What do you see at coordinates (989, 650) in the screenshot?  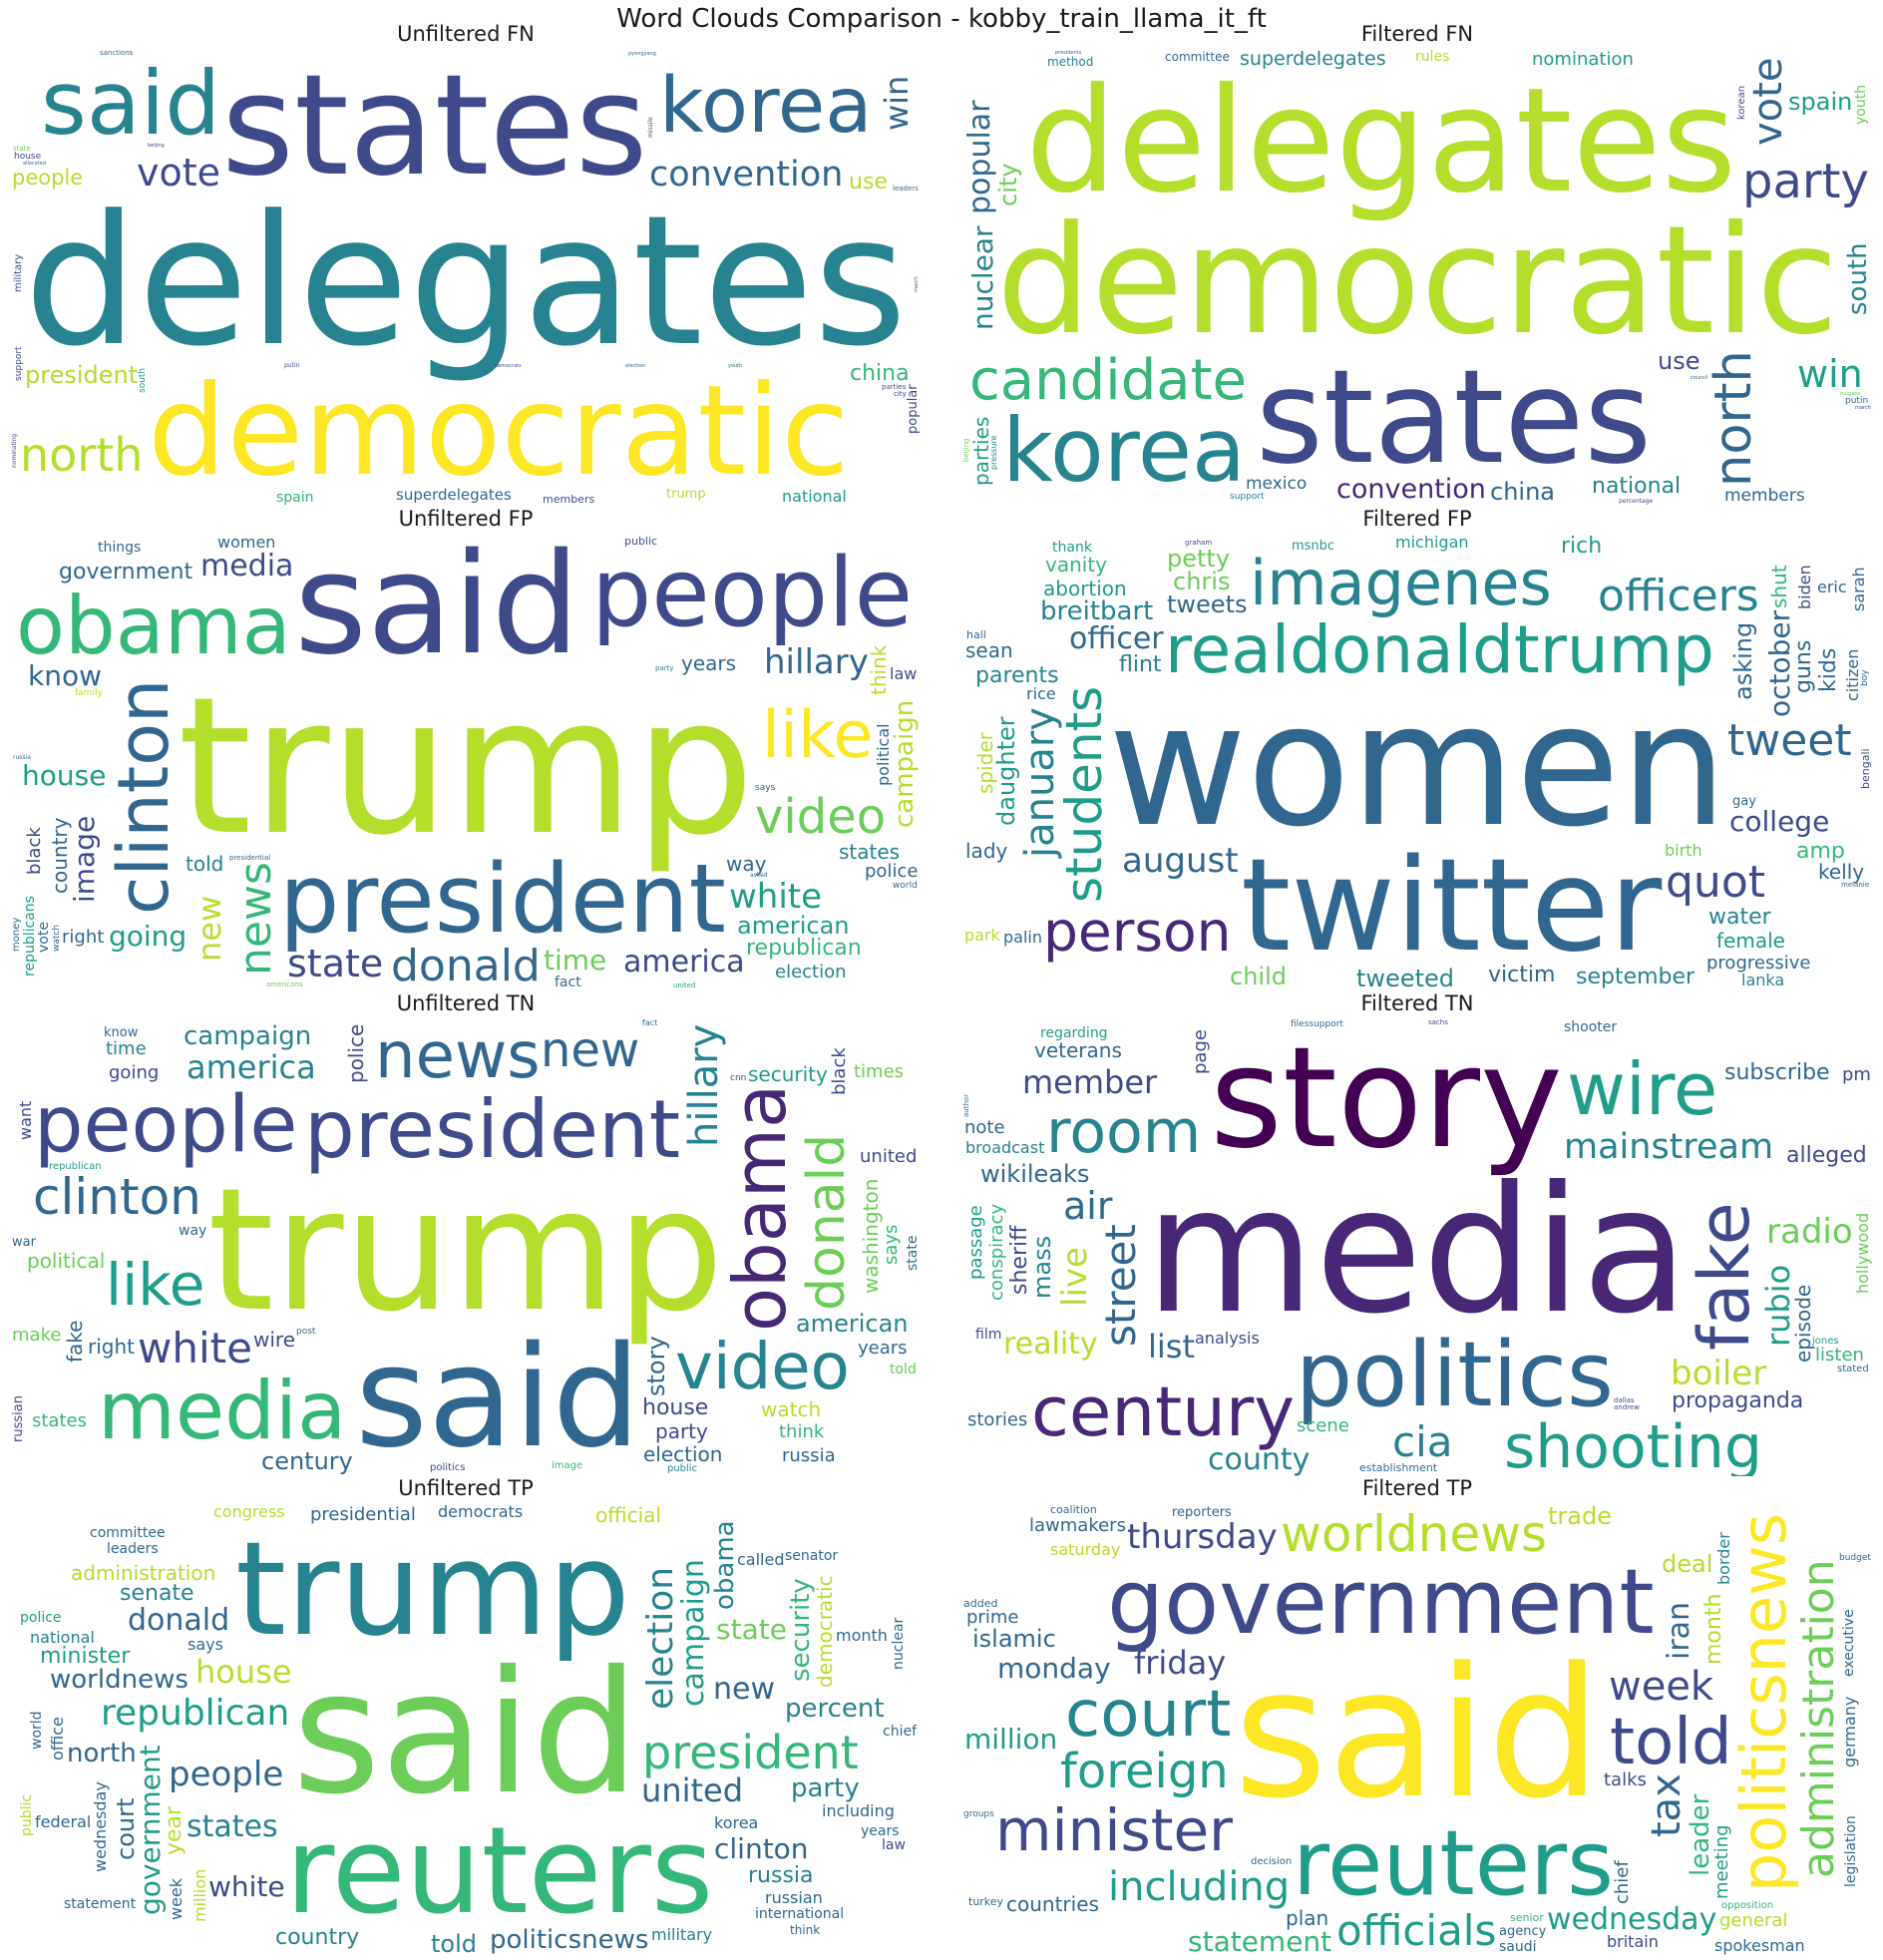 I see `word-sean: sean` at bounding box center [989, 650].